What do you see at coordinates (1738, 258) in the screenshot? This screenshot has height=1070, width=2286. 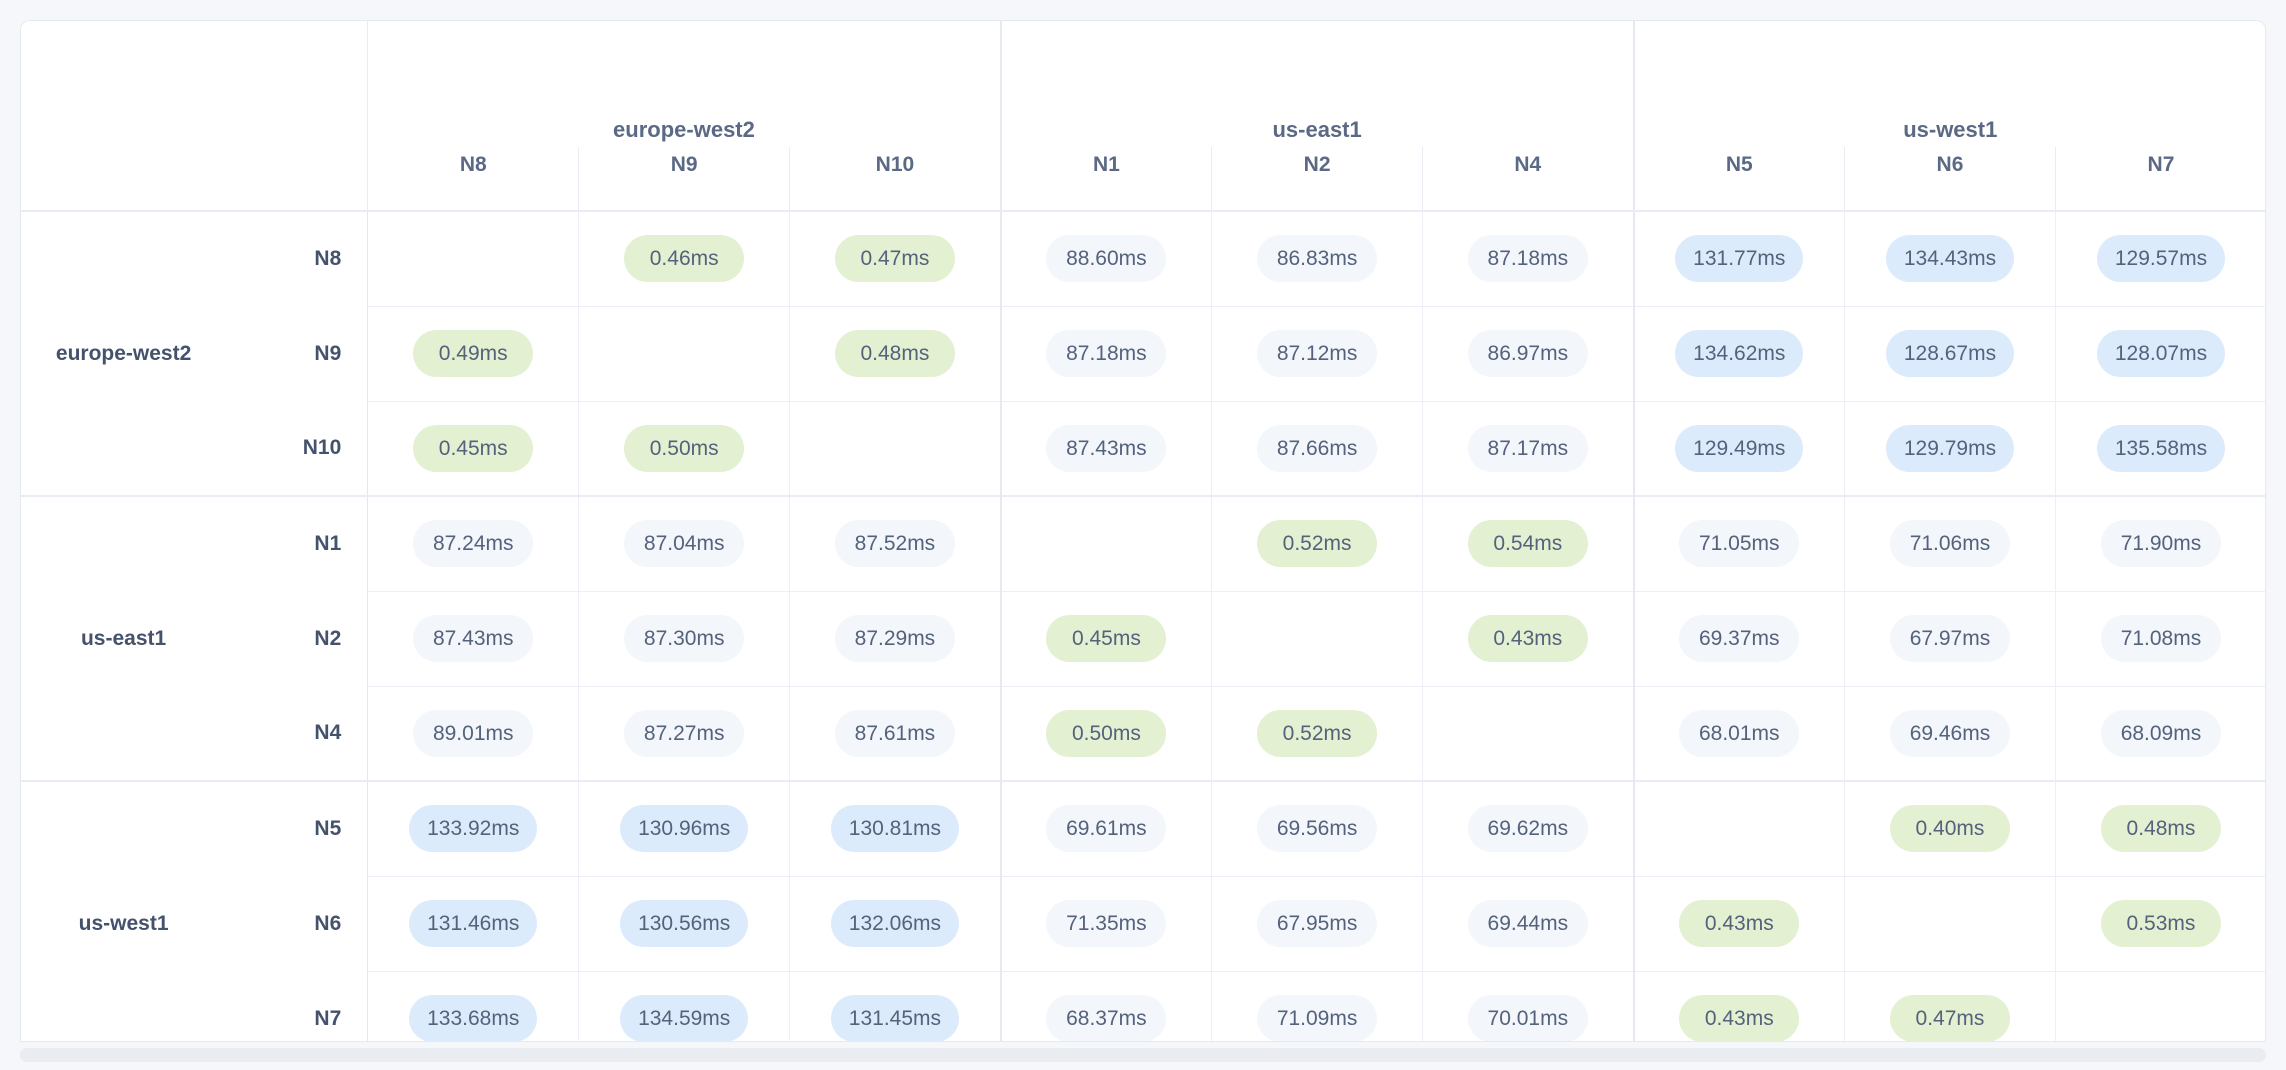 I see `latency-cell: 131.77ms` at bounding box center [1738, 258].